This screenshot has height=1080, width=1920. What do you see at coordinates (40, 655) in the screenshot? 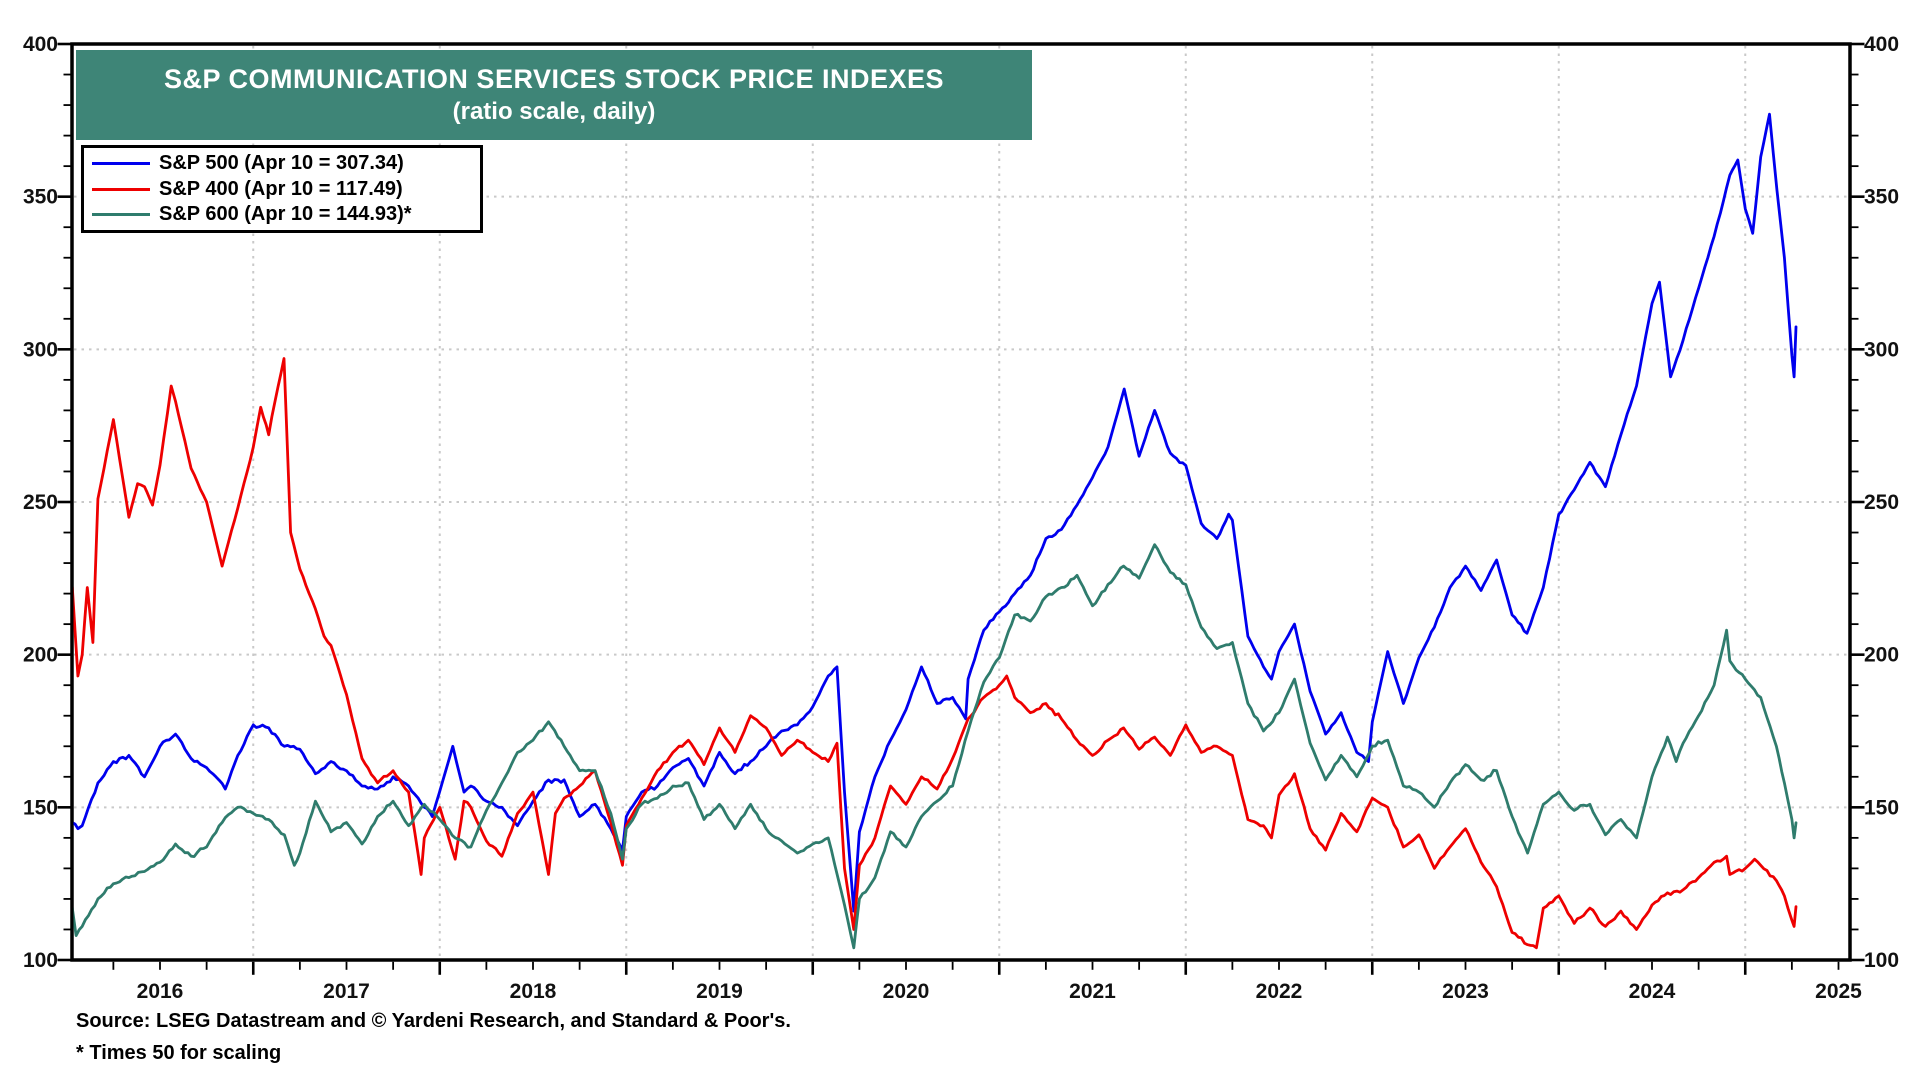
I see `y-tick-label-left-200: 200` at bounding box center [40, 655].